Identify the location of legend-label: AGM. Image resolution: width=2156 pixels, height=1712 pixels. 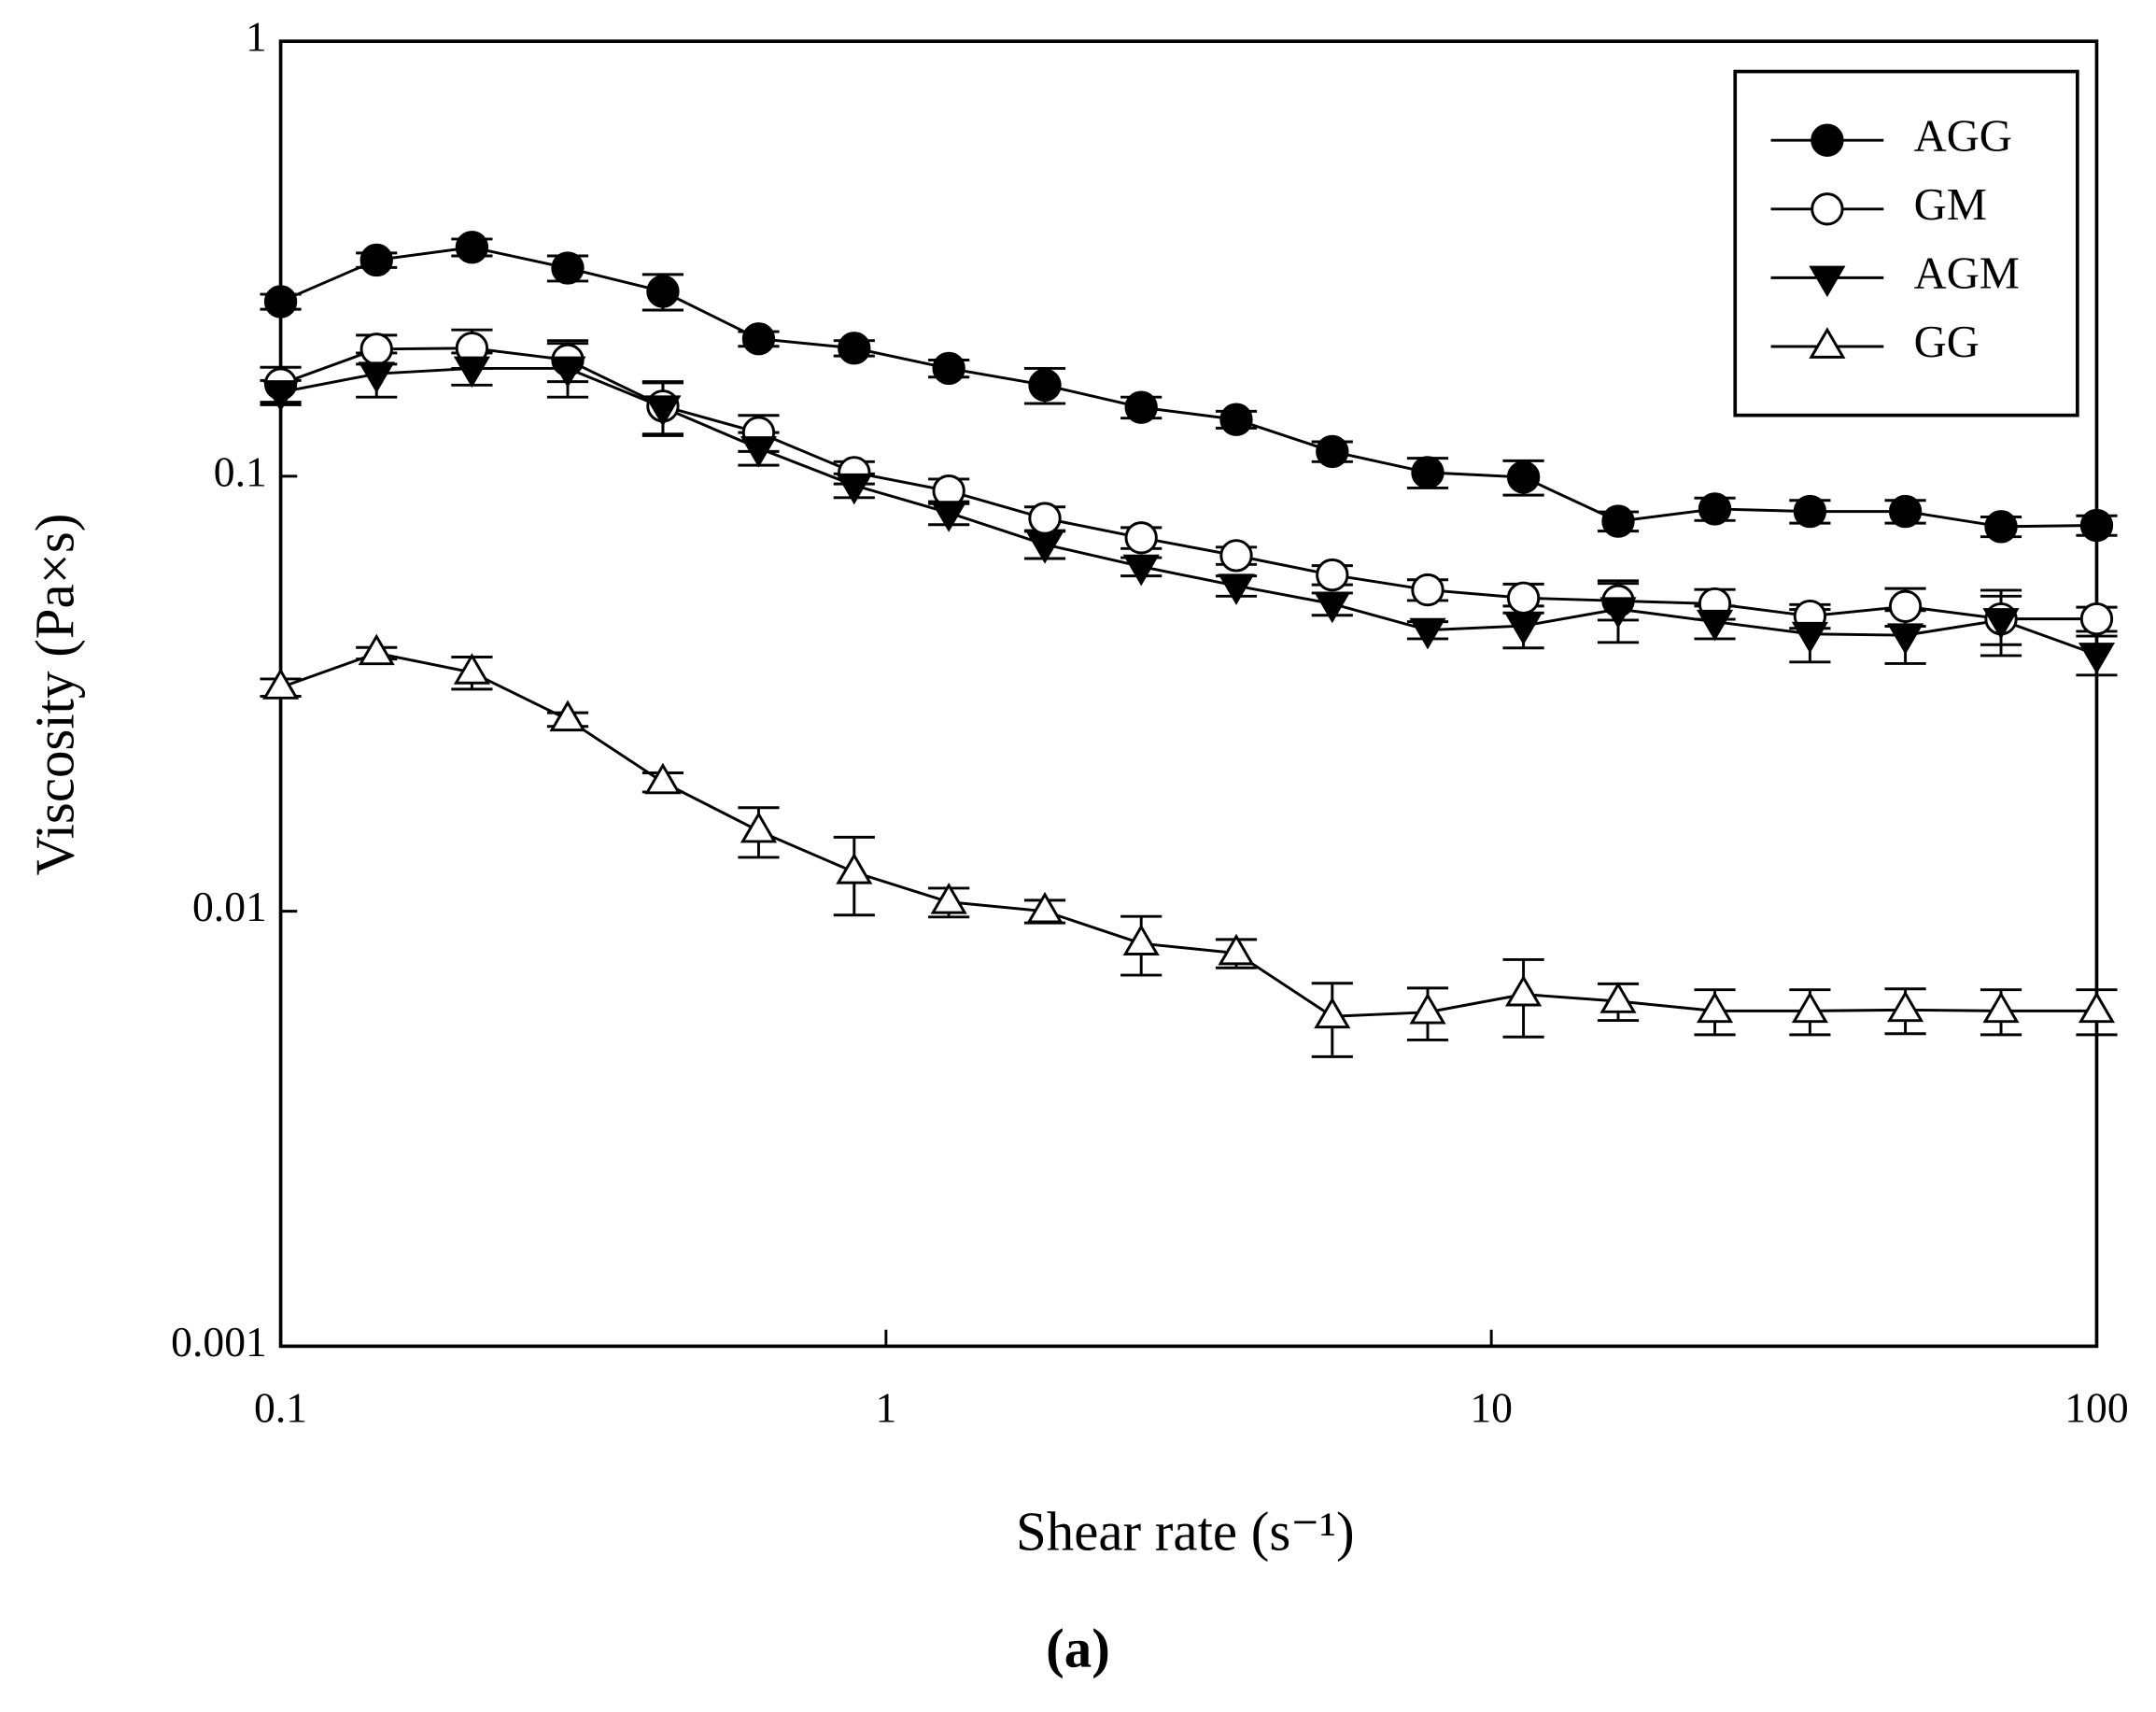
(1967, 273).